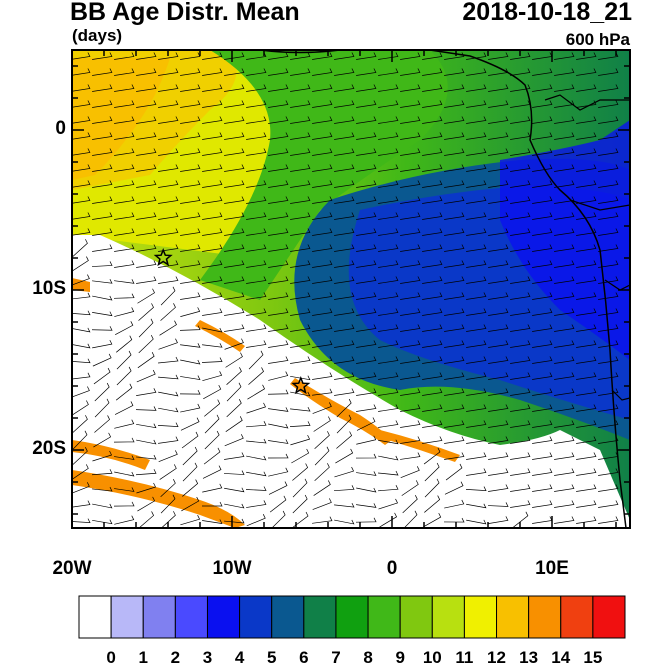 This screenshot has width=650, height=668. Describe the element at coordinates (392, 568) in the screenshot. I see `x-tick-label: 0` at that location.